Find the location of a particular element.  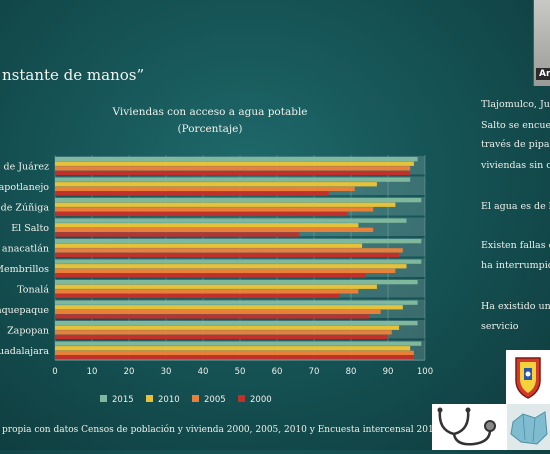

participant-name-label: An is located at coordinates (543, 74).